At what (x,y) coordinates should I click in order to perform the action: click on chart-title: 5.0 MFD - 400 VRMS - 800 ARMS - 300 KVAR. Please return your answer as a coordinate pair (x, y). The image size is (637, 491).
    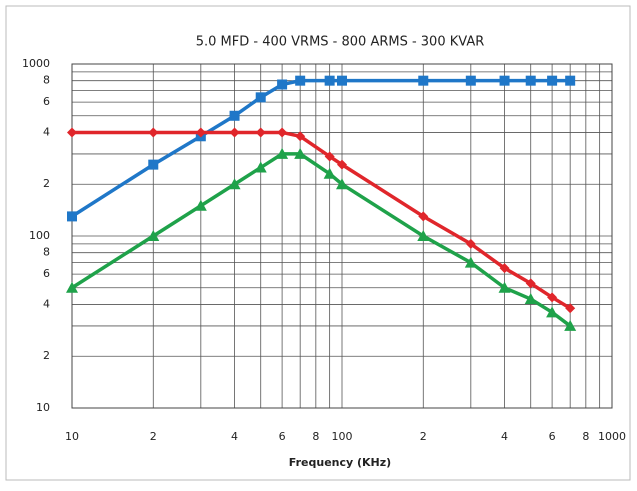
    Looking at the image, I should click on (340, 42).